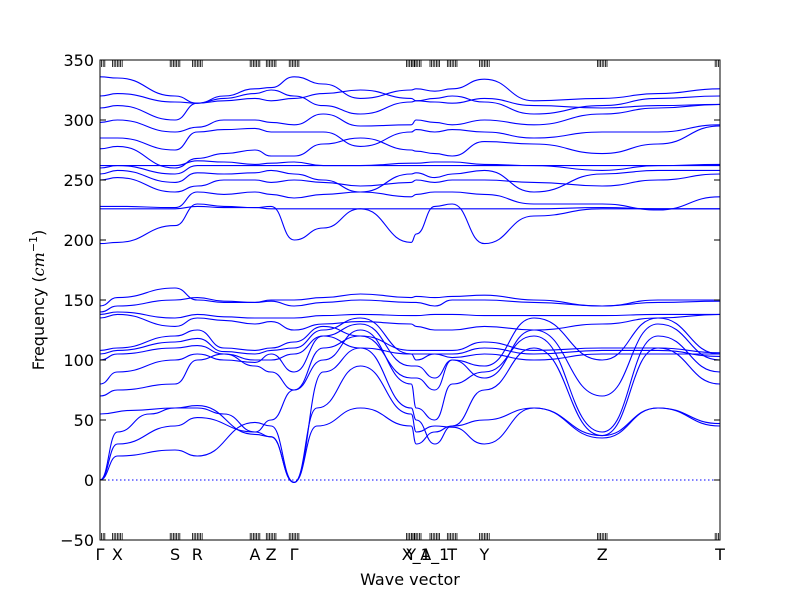 The width and height of the screenshot is (800, 600). Describe the element at coordinates (434, 555) in the screenshot. I see `x-tick-label: A_1` at that location.